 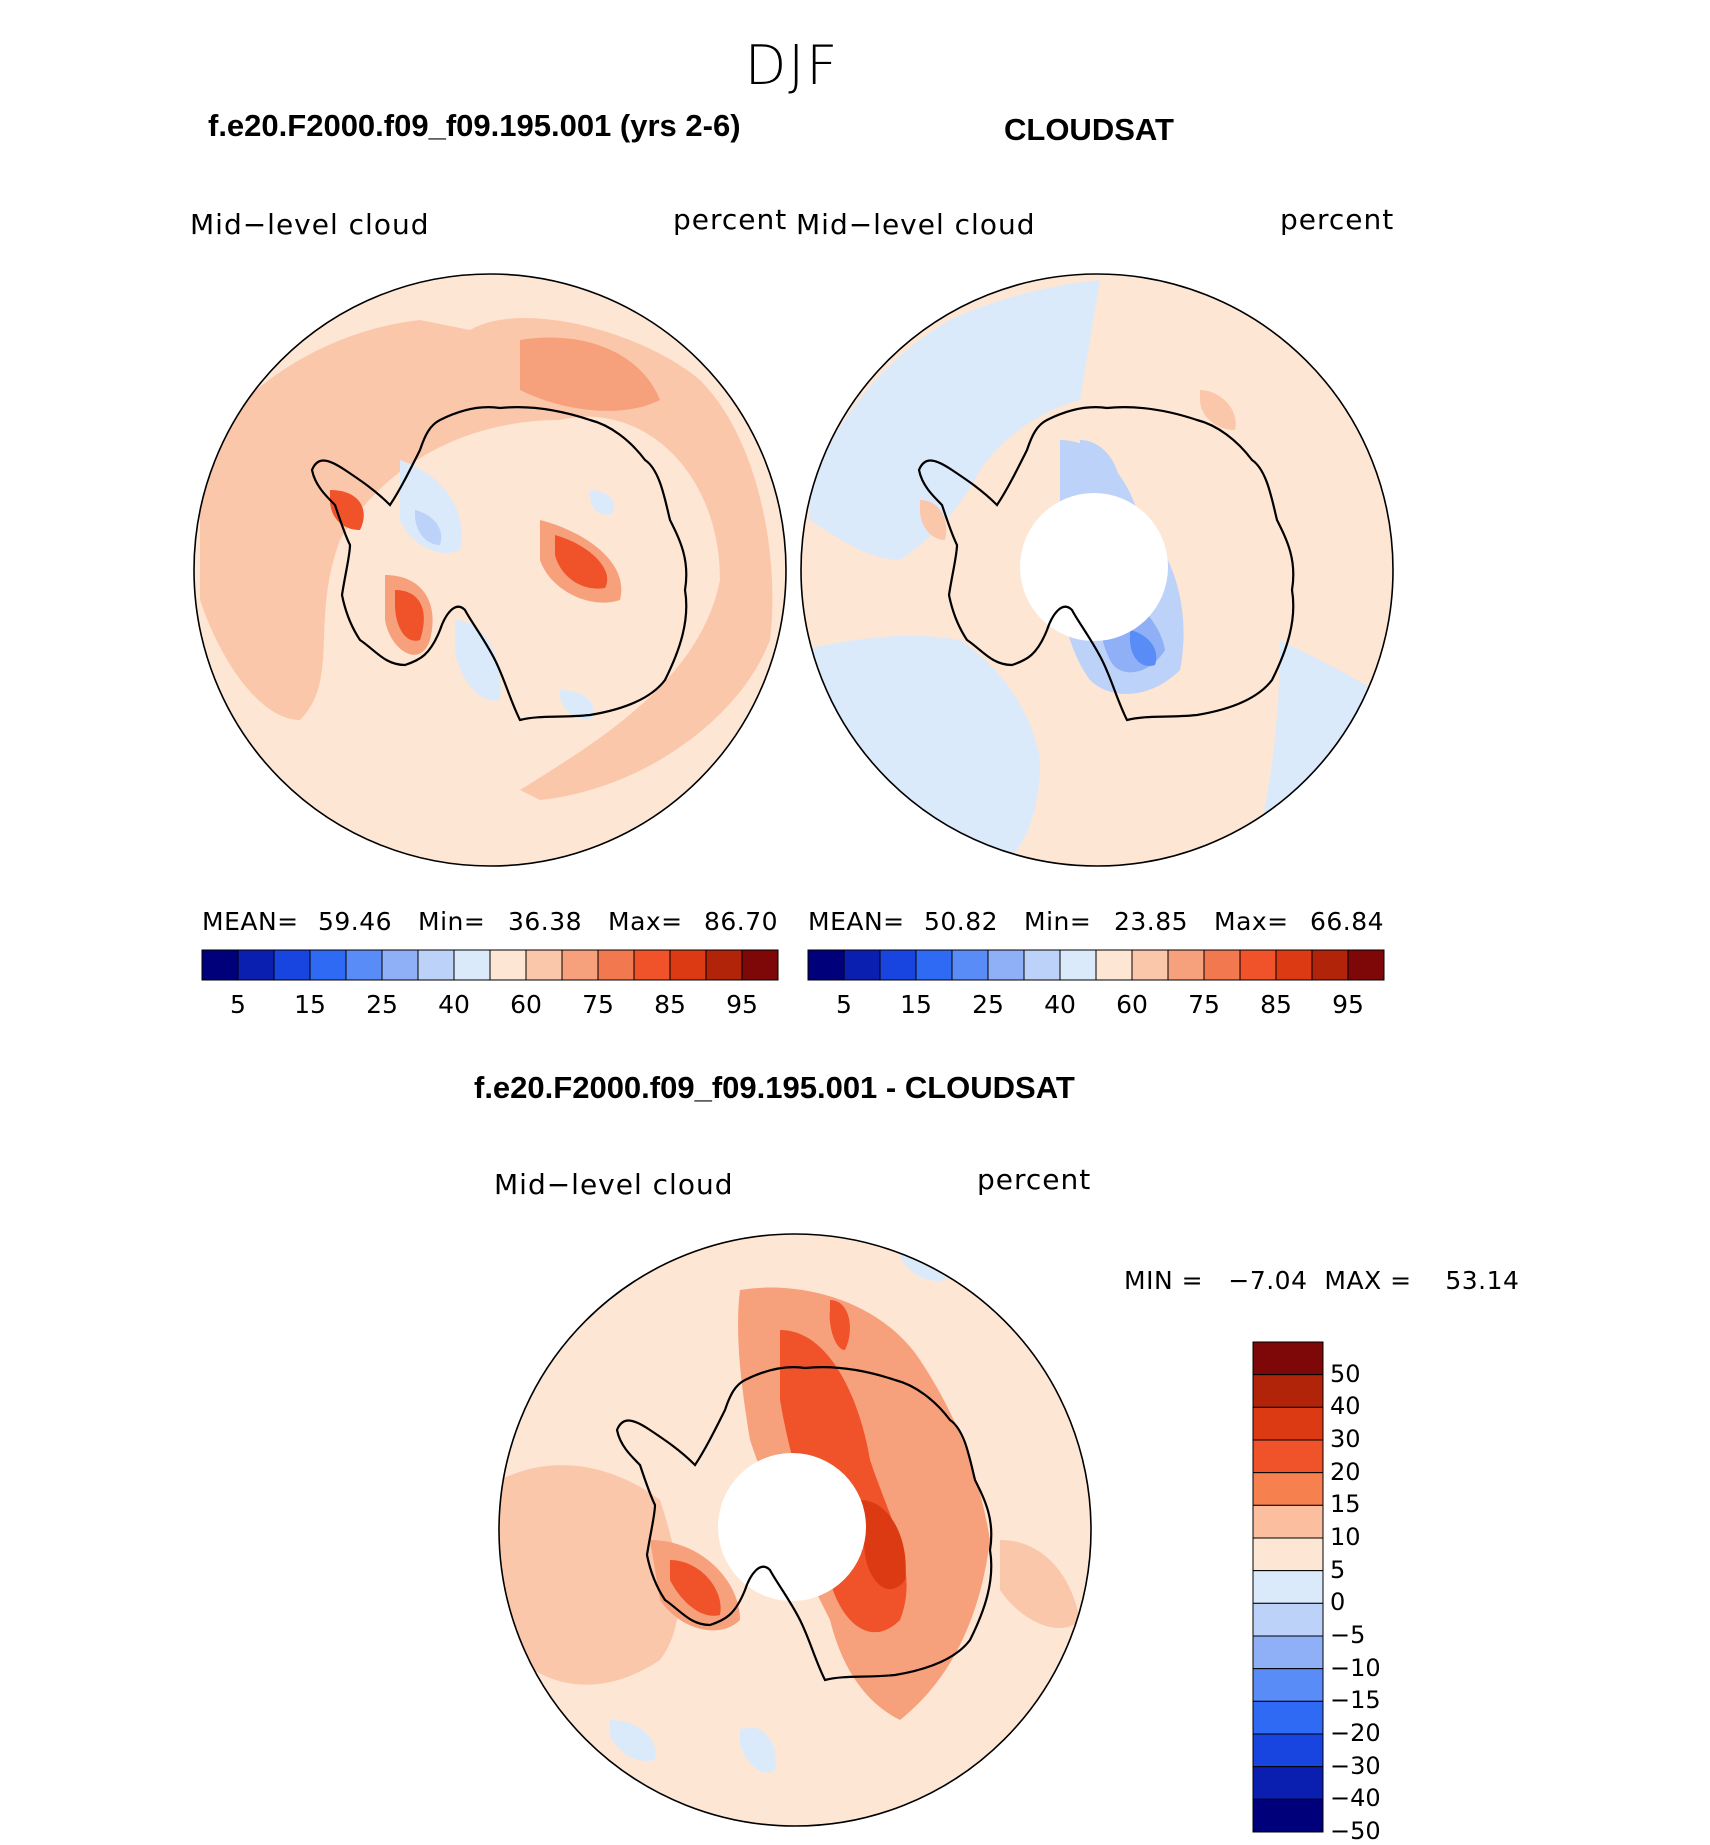 What do you see at coordinates (452, 921) in the screenshot?
I see `left-min-label: Min=` at bounding box center [452, 921].